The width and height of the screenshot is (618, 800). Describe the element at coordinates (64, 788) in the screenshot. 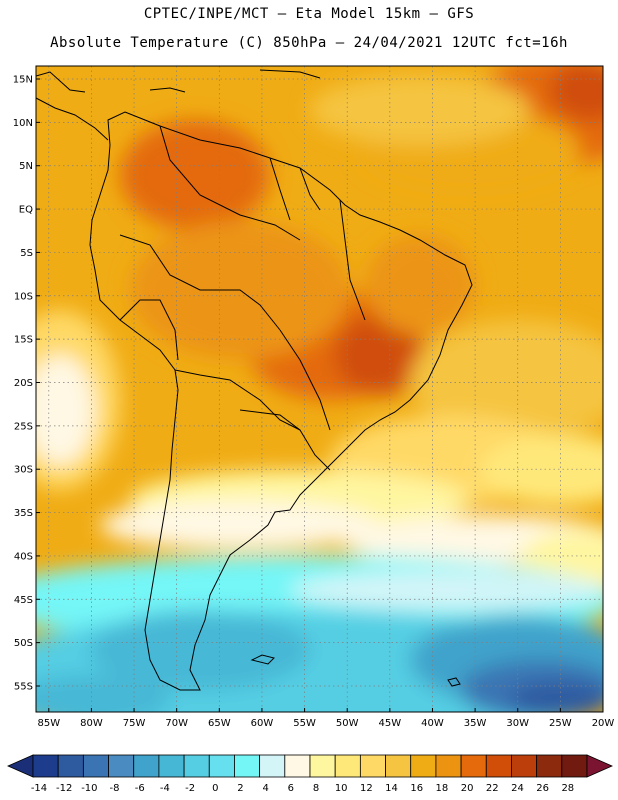

I see `colorbar-label: -12` at that location.